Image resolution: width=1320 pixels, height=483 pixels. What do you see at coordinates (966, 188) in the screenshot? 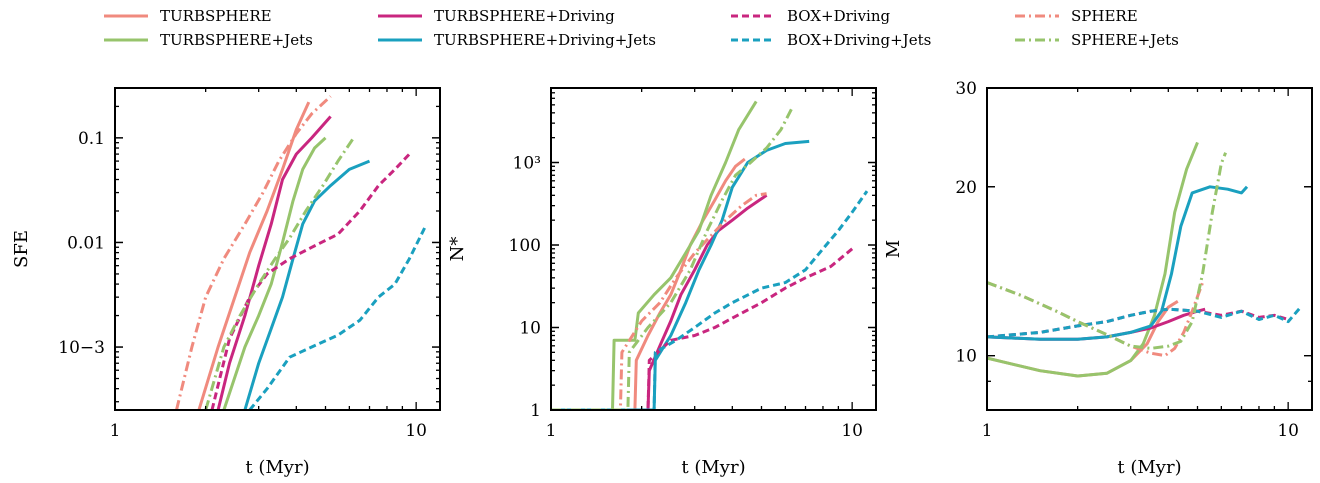
I see `y-tick-label: 20` at bounding box center [966, 188].